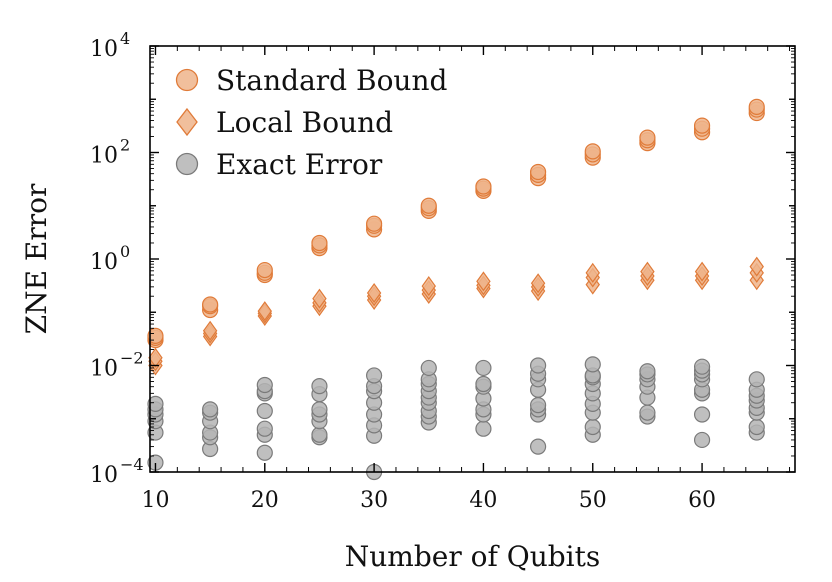 Image resolution: width=832 pixels, height=582 pixels. I want to click on x-tick-label: 10, so click(155, 500).